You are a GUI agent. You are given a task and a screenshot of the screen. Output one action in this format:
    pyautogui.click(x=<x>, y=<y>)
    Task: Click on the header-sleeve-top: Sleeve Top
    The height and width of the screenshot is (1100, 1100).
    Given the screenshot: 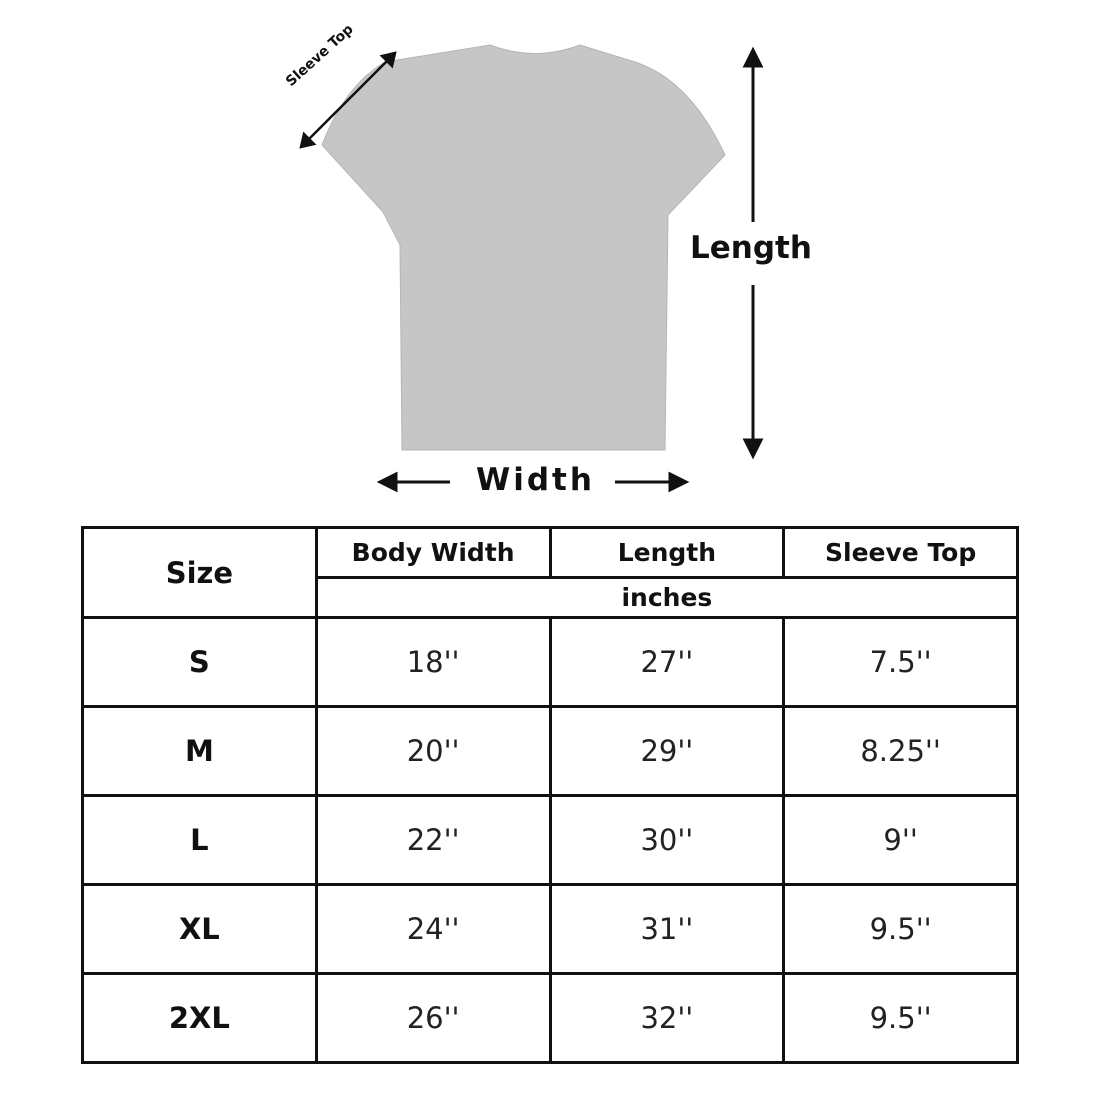 What is the action you would take?
    pyautogui.click(x=900, y=552)
    